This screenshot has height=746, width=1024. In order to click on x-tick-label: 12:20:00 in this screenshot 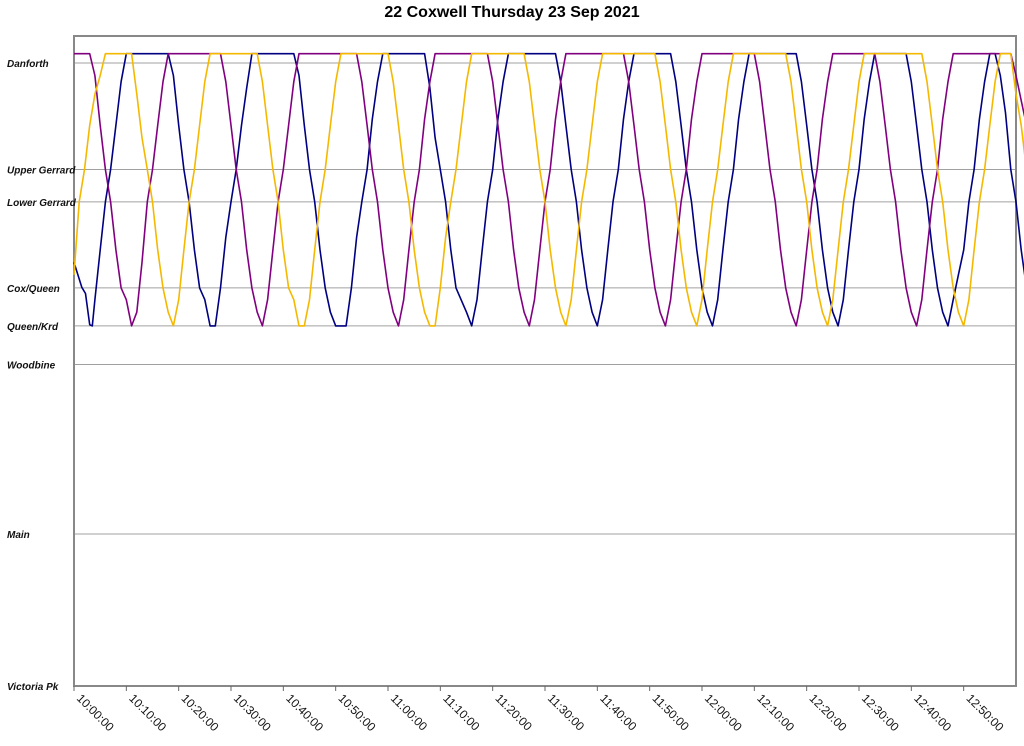, I will do `click(828, 712)`.